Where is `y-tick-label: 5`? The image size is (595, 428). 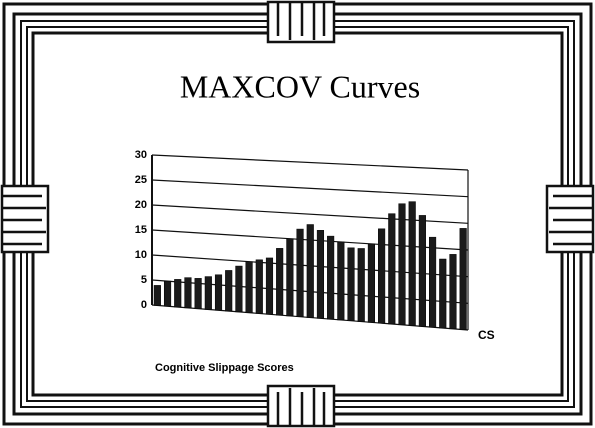
y-tick-label: 5 is located at coordinates (144, 280).